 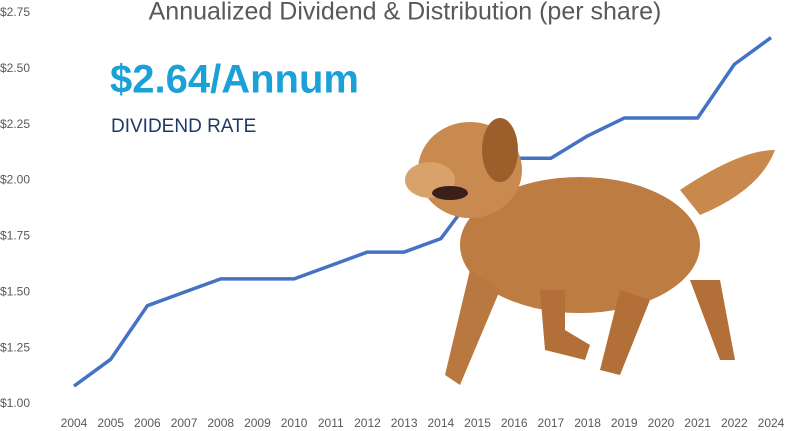 I want to click on x-tick-label: 2021, so click(x=697, y=423).